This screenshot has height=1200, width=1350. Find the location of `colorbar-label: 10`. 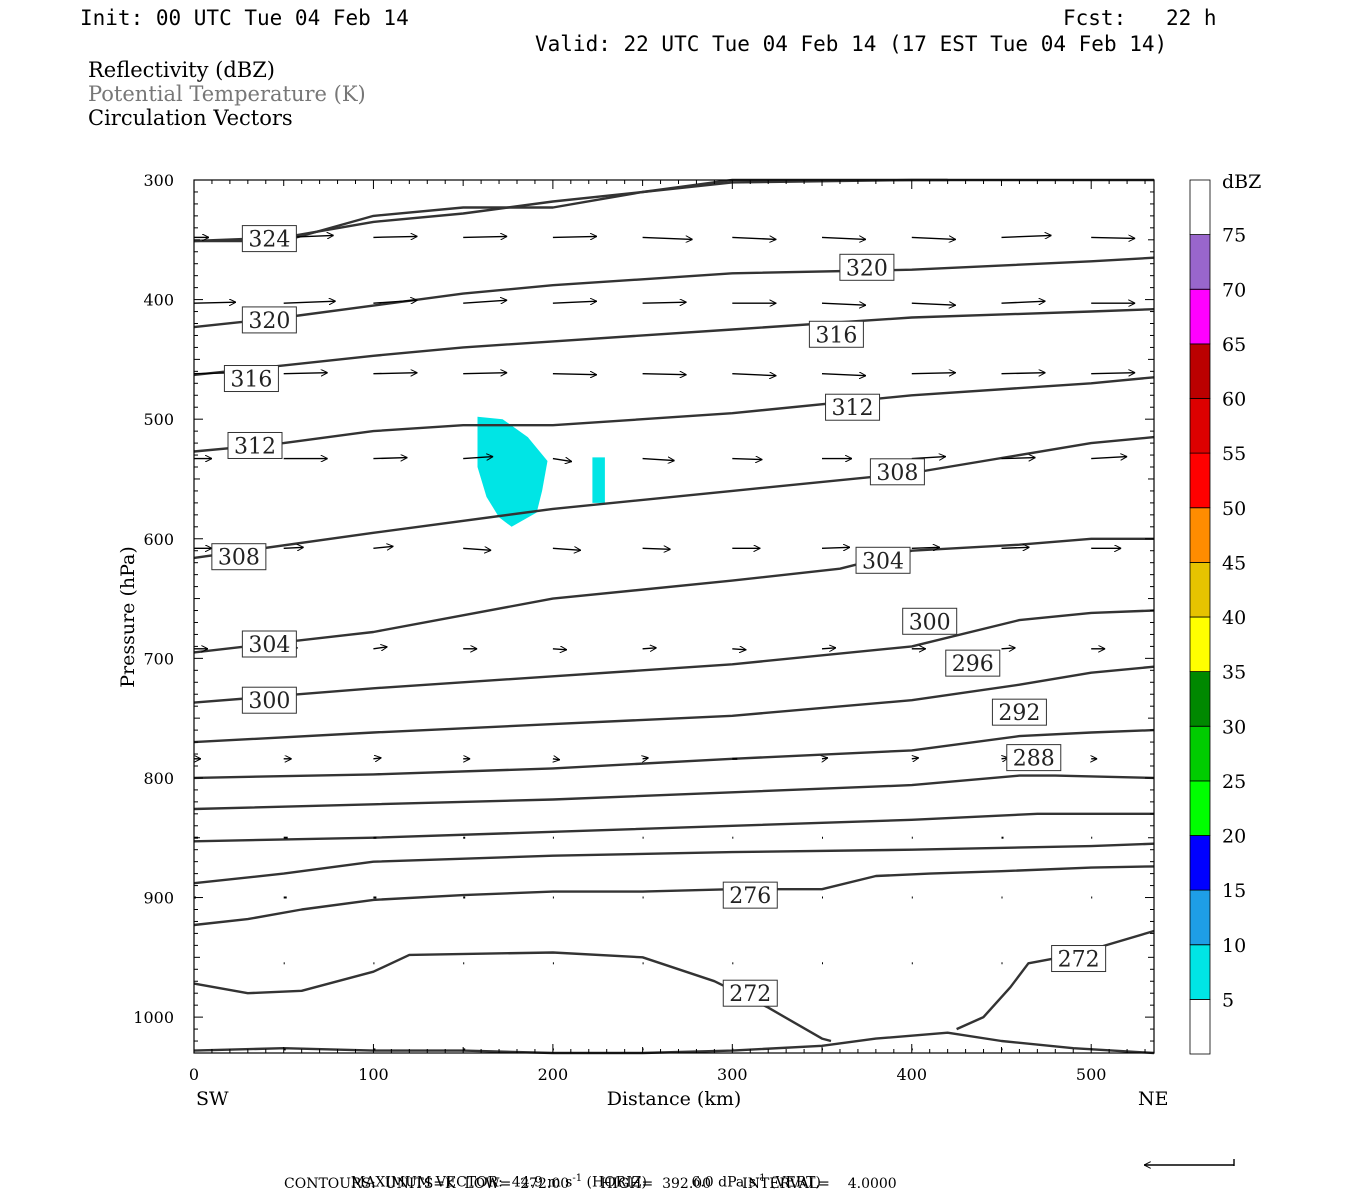

colorbar-label: 10 is located at coordinates (1234, 946).